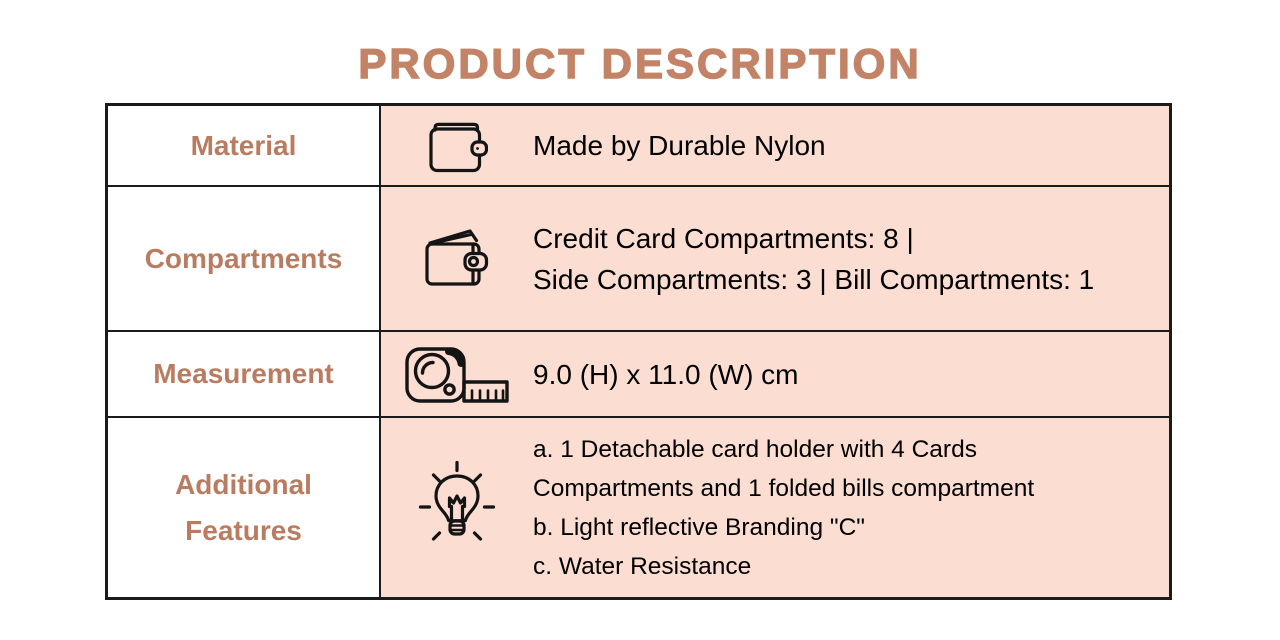 Image resolution: width=1280 pixels, height=640 pixels. I want to click on row-compartments-label-cell: Compartments, so click(244, 259).